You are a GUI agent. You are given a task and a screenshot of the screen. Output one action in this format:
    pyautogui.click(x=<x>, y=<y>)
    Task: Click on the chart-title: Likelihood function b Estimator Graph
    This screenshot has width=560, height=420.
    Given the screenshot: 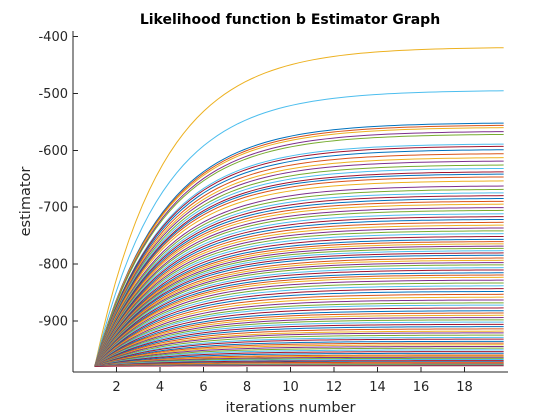 What is the action you would take?
    pyautogui.click(x=290, y=20)
    